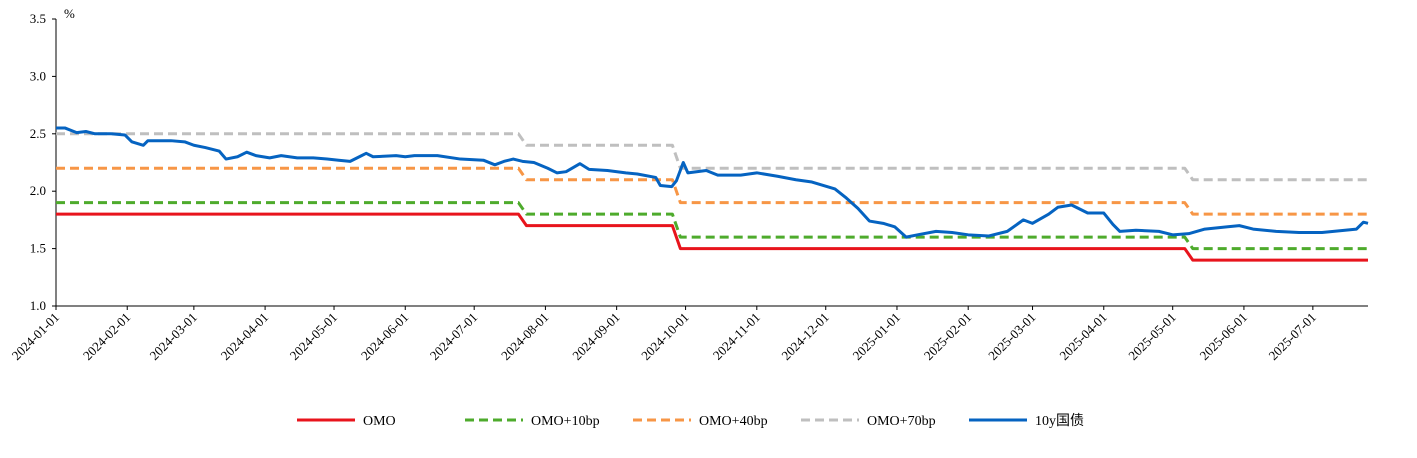  Describe the element at coordinates (38, 75) in the screenshot. I see `y-tick-label: 3.0` at that location.